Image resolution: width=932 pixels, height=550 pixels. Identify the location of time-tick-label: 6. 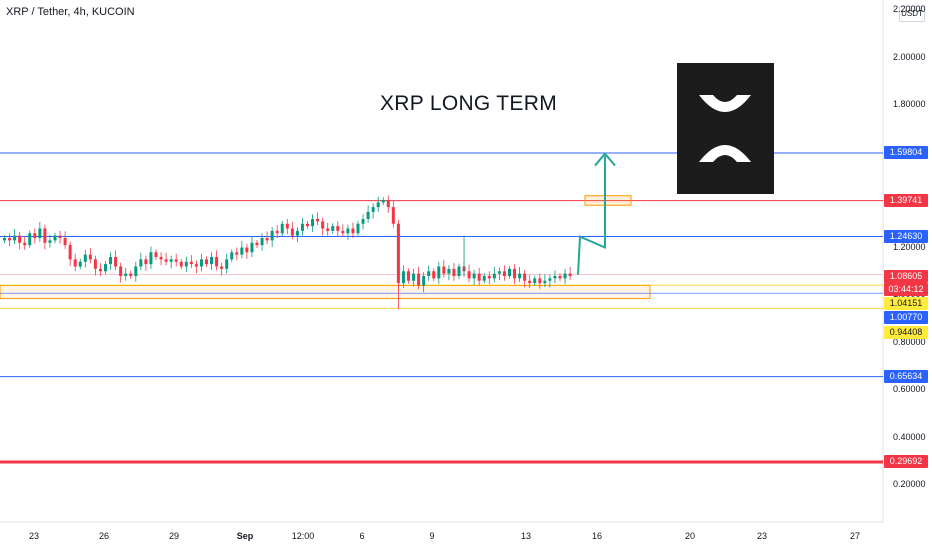
(362, 536).